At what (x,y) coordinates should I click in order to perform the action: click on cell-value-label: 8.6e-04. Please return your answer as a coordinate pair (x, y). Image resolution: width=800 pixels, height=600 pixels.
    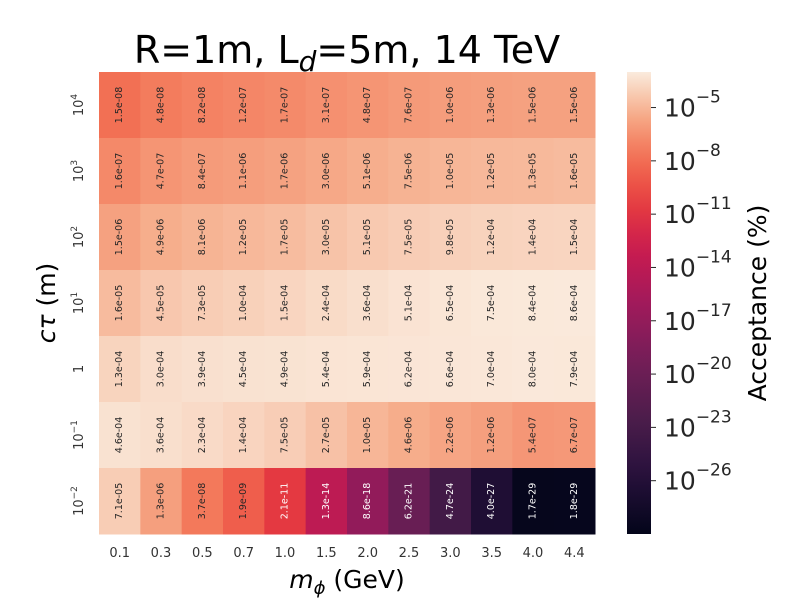
    Looking at the image, I should click on (574, 303).